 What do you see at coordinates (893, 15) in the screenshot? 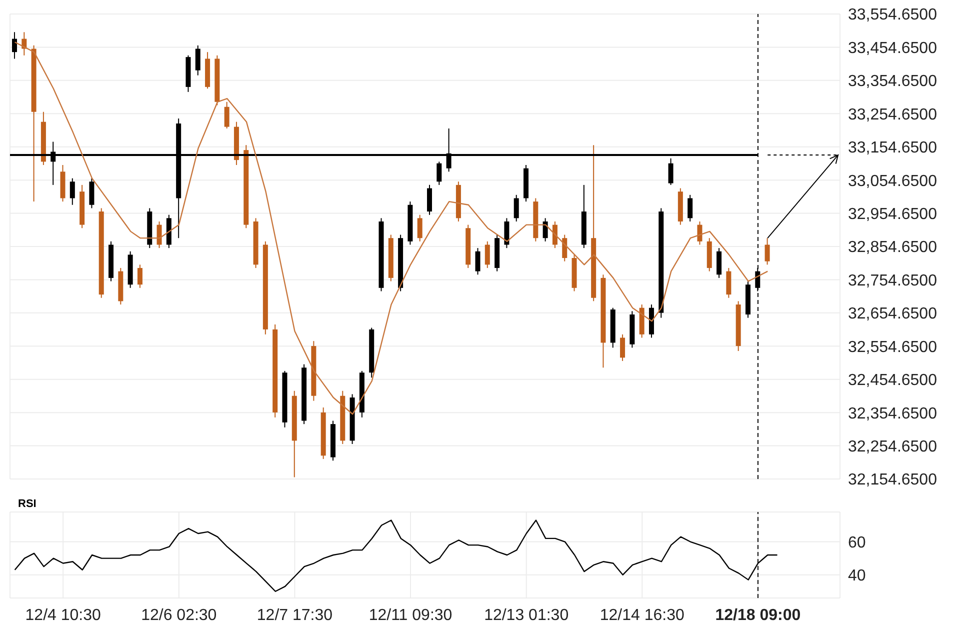
I see `y-tick-label: 33,554.6500` at bounding box center [893, 15].